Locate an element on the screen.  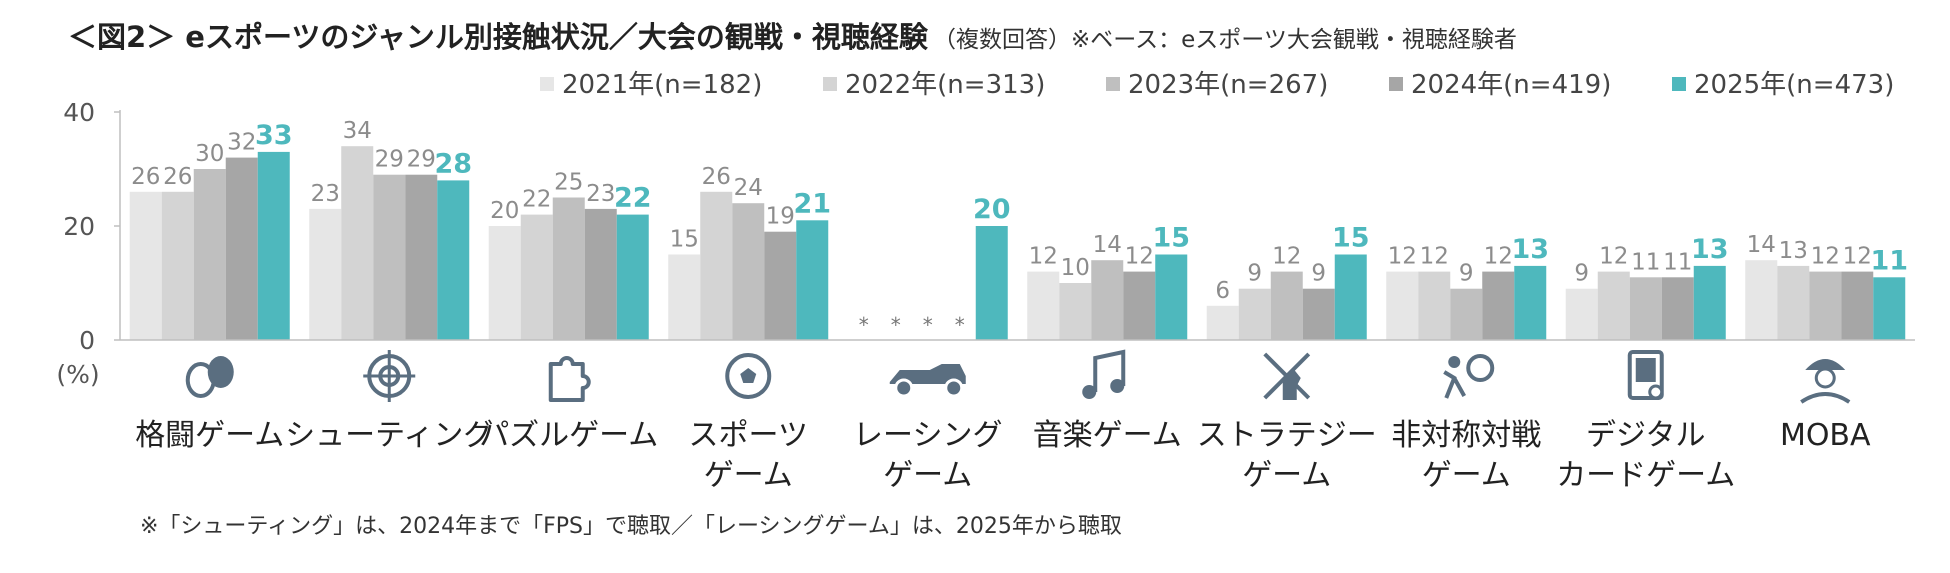
x-tick-label: デジタル is located at coordinates (1645, 435).